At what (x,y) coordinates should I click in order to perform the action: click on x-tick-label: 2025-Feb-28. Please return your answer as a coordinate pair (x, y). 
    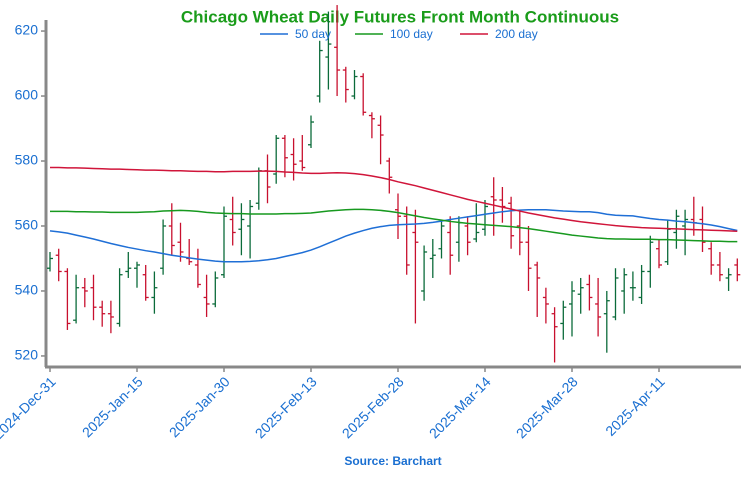
    Looking at the image, I should click on (373, 407).